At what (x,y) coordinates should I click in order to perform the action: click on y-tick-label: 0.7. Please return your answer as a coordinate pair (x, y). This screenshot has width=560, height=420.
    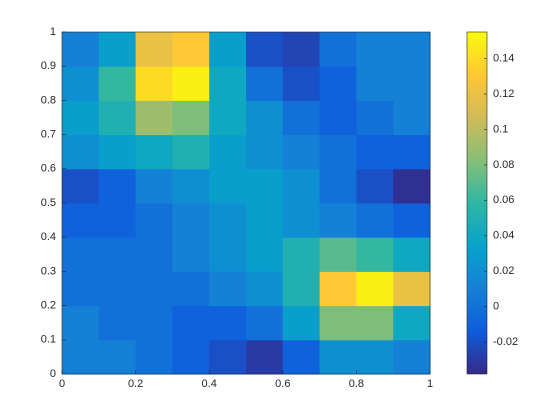
    Looking at the image, I should click on (48, 135).